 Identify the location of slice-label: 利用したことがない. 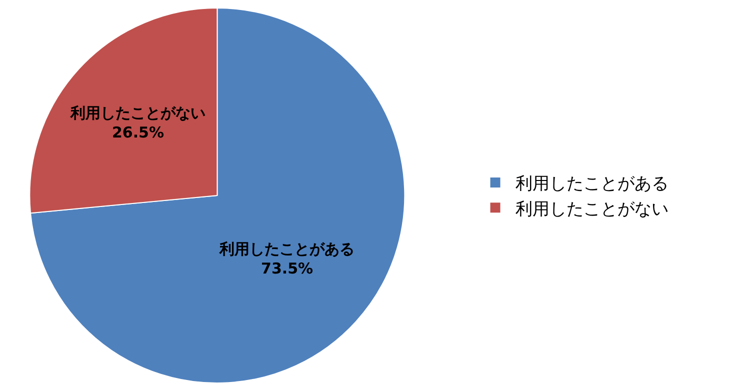
(137, 113).